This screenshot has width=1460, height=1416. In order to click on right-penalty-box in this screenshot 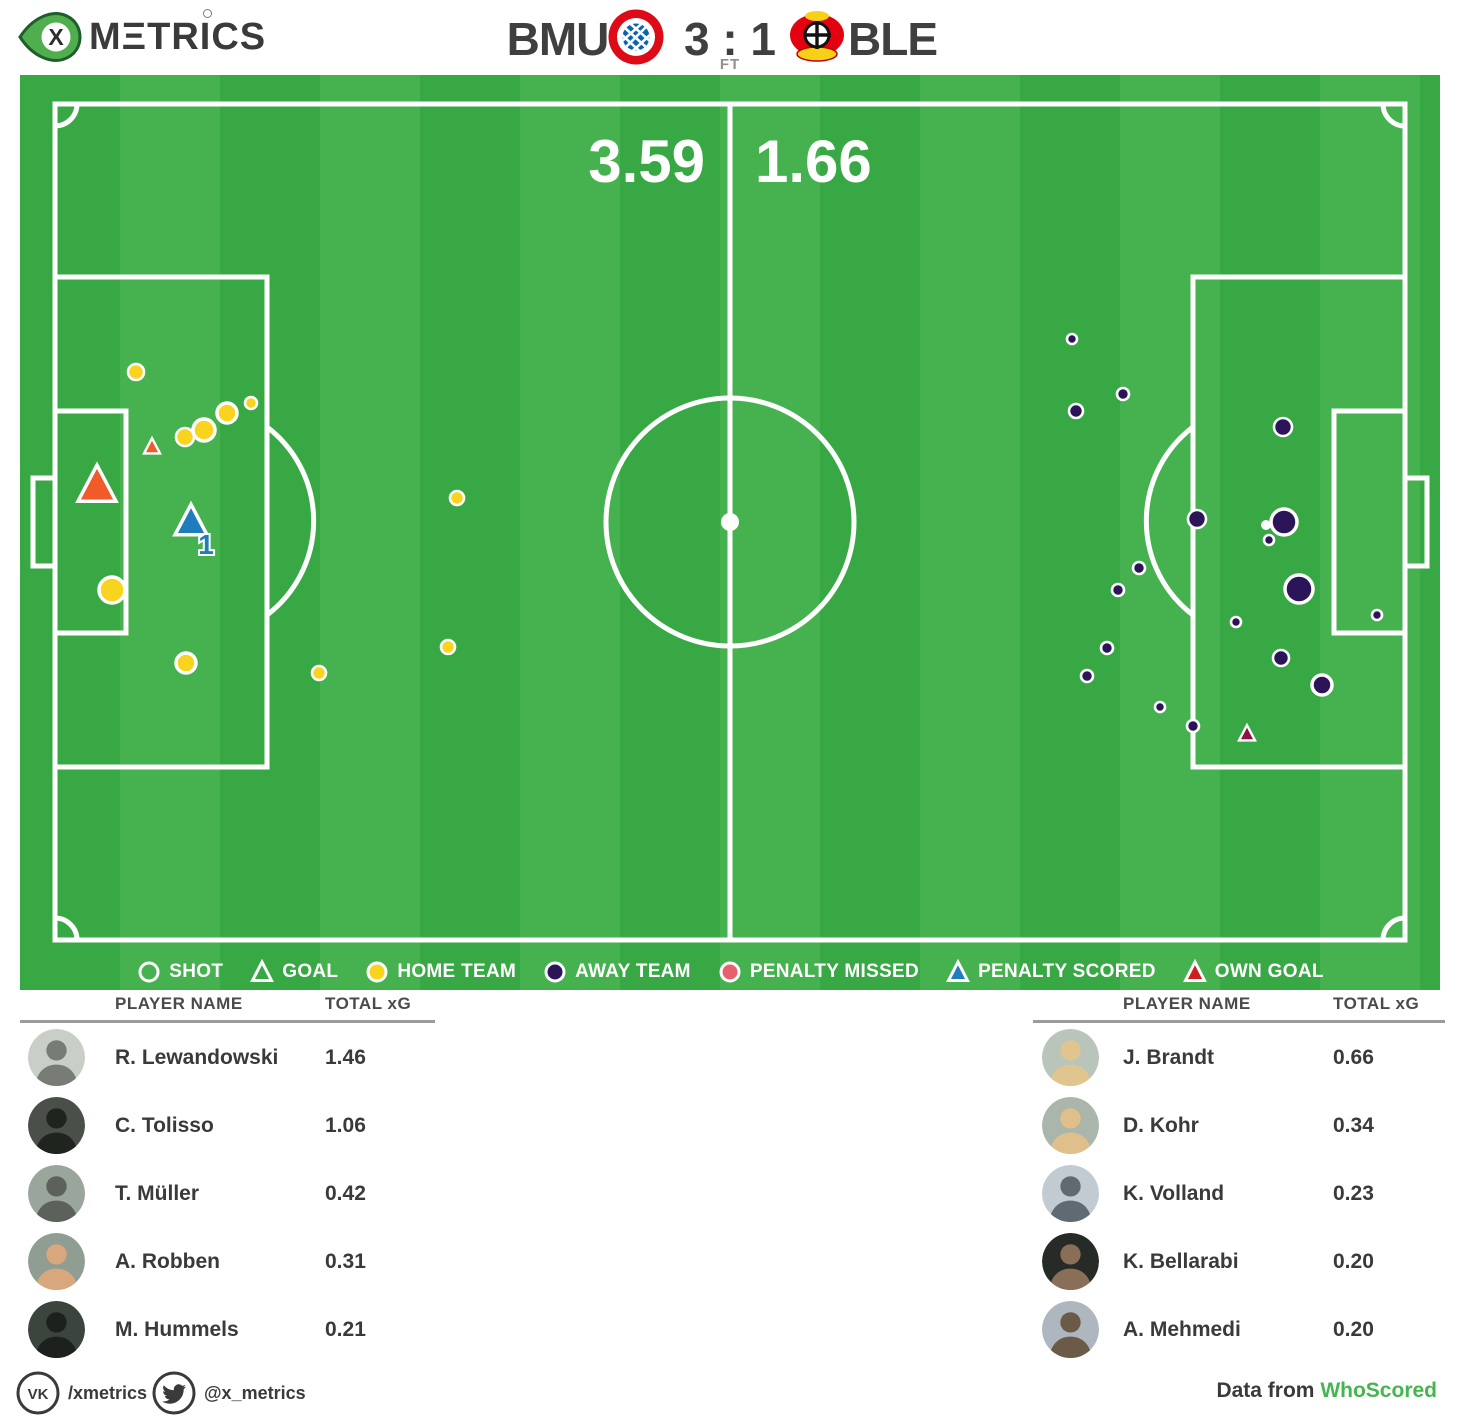, I will do `click(1299, 522)`.